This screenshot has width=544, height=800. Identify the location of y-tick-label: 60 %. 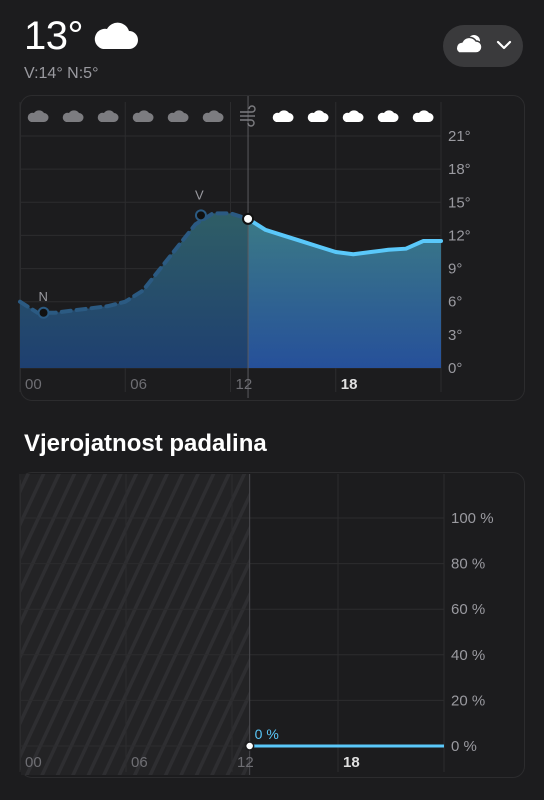
(468, 609).